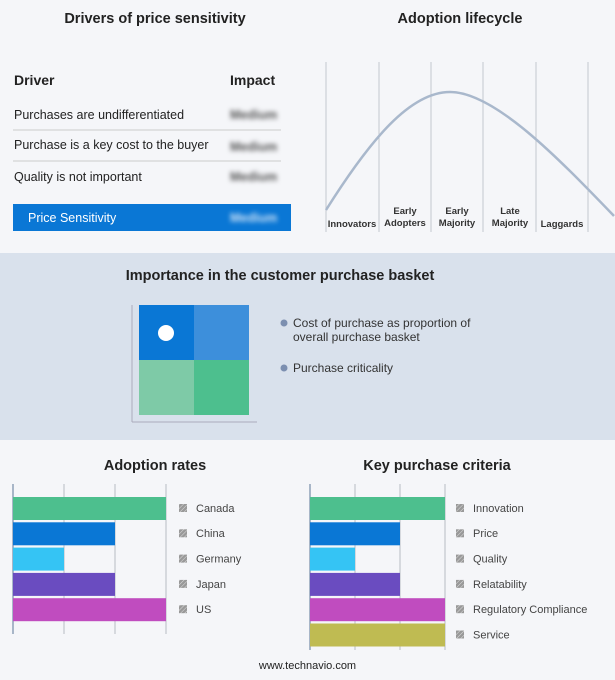 The image size is (615, 680). I want to click on category-label: Service, so click(491, 635).